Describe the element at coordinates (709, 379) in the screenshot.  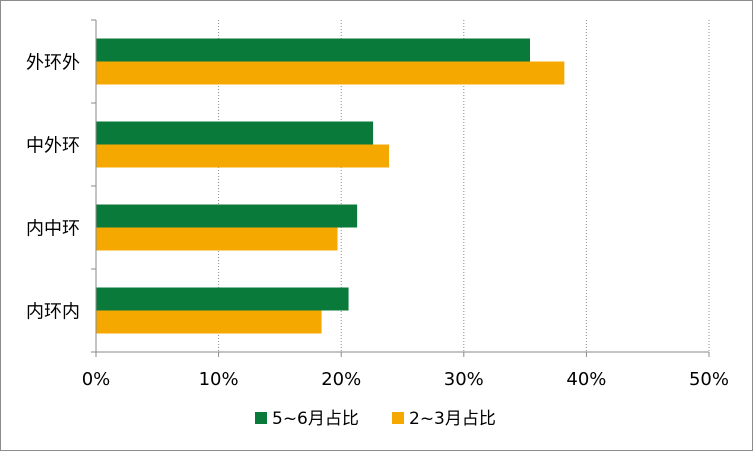
I see `x-tick-label: 50%` at that location.